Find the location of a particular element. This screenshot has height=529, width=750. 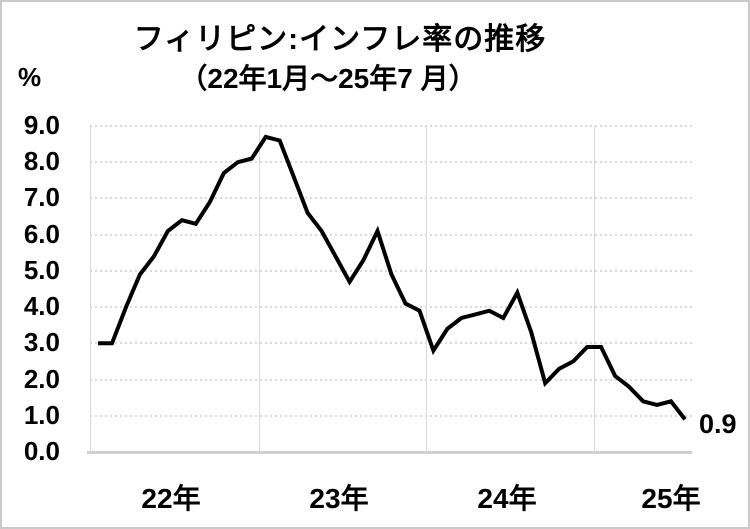

gridline-year-2023 is located at coordinates (259, 289).